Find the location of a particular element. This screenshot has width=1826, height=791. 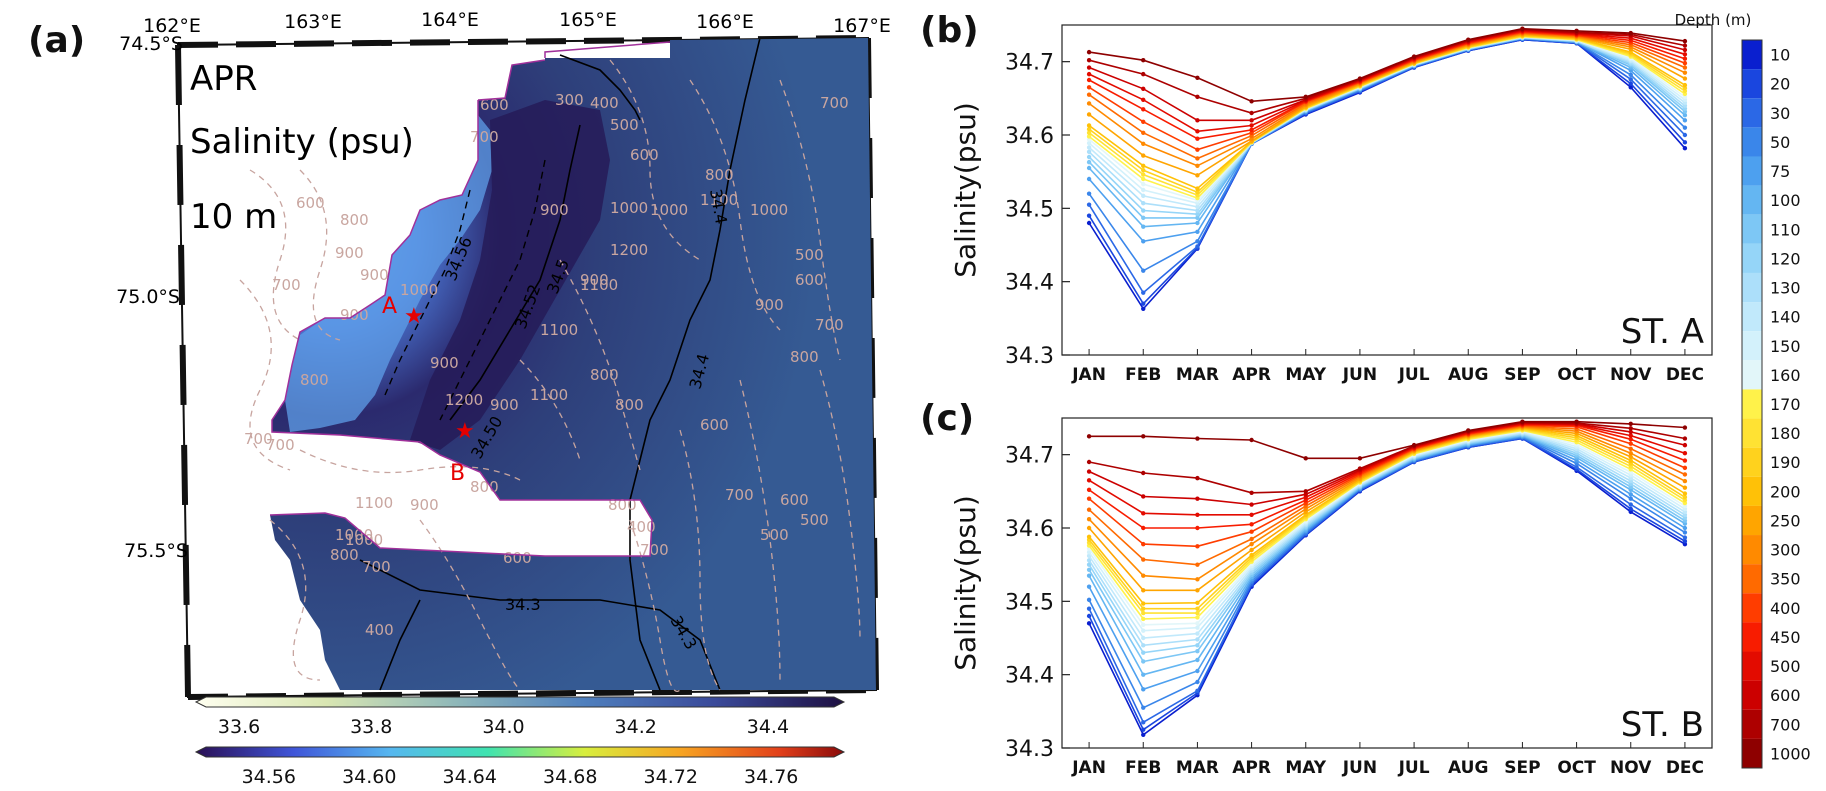

x-tick-label: NOV is located at coordinates (1631, 768).